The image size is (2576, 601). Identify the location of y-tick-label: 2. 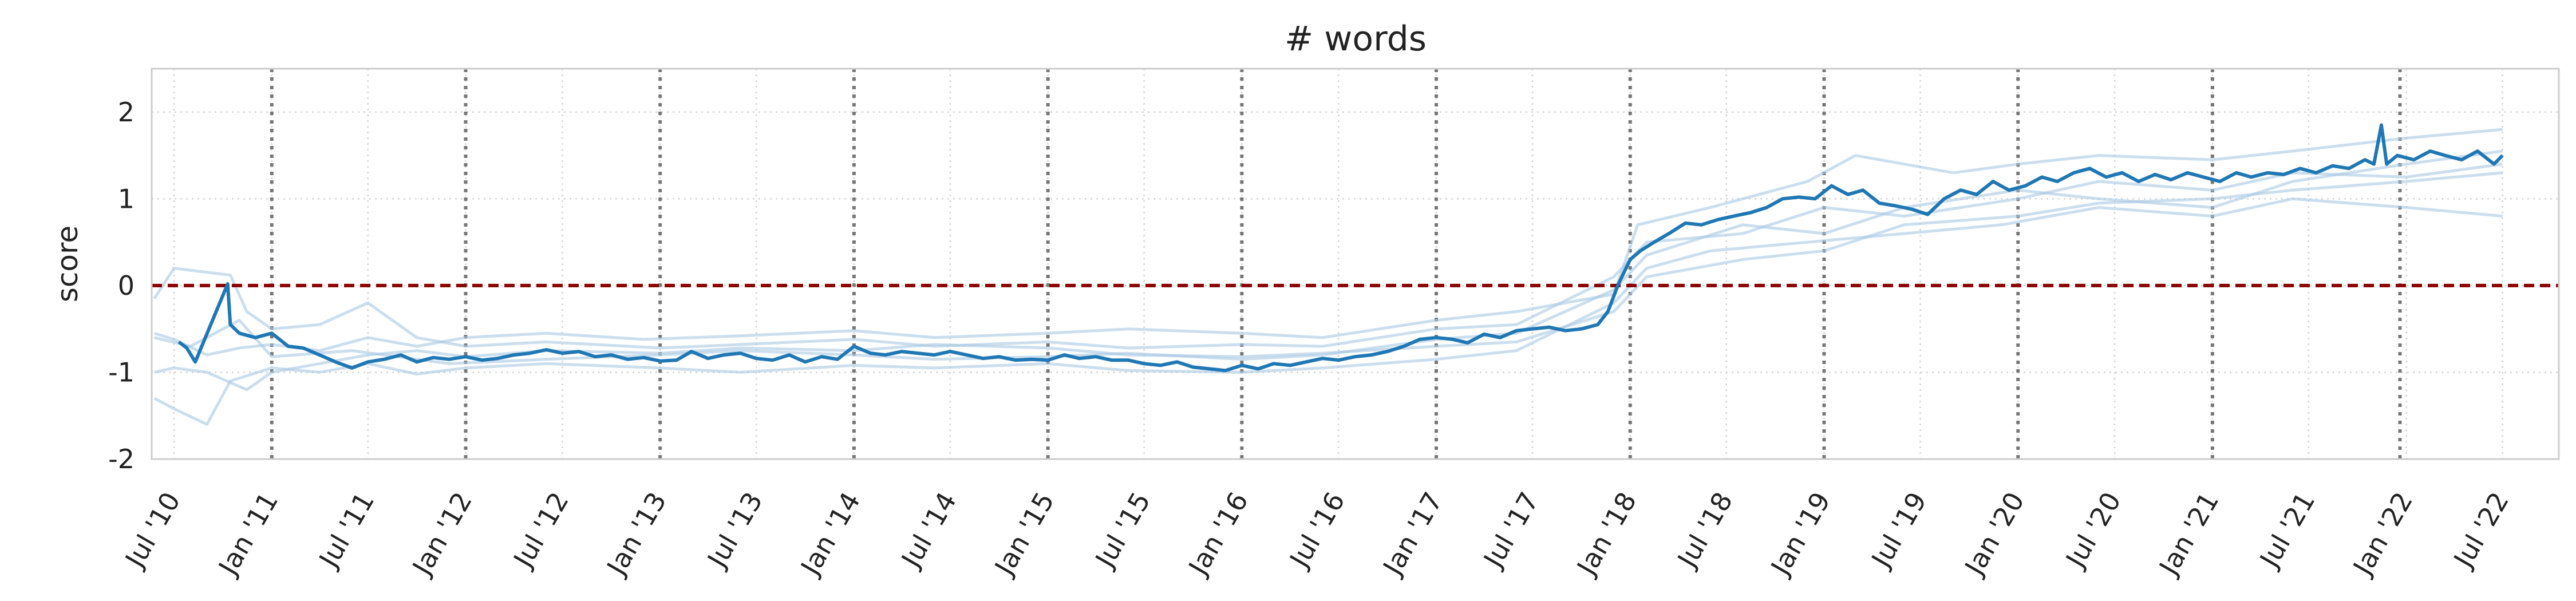
(126, 112).